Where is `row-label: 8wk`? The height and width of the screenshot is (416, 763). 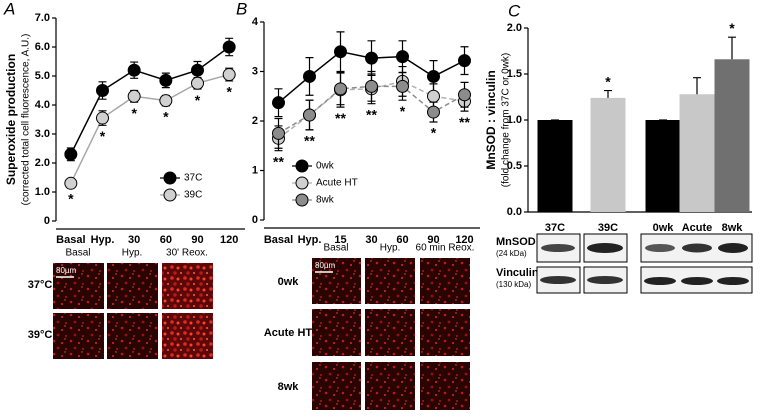 row-label: 8wk is located at coordinates (289, 387).